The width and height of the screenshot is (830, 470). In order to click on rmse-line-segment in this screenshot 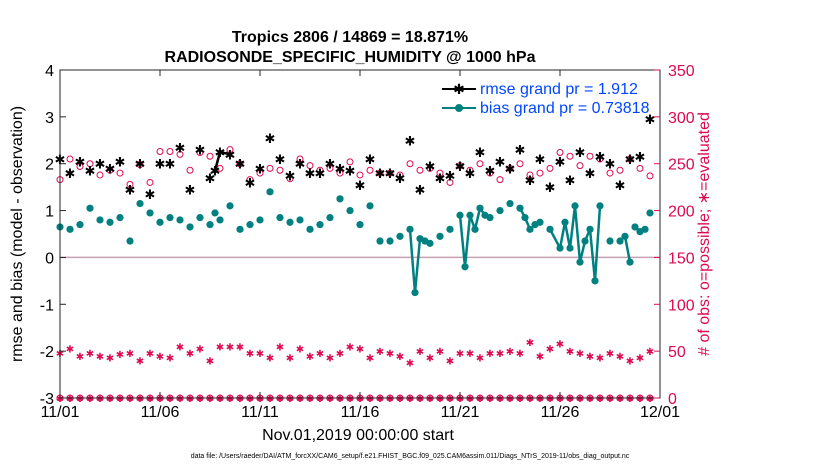, I will do `click(222, 161)`.